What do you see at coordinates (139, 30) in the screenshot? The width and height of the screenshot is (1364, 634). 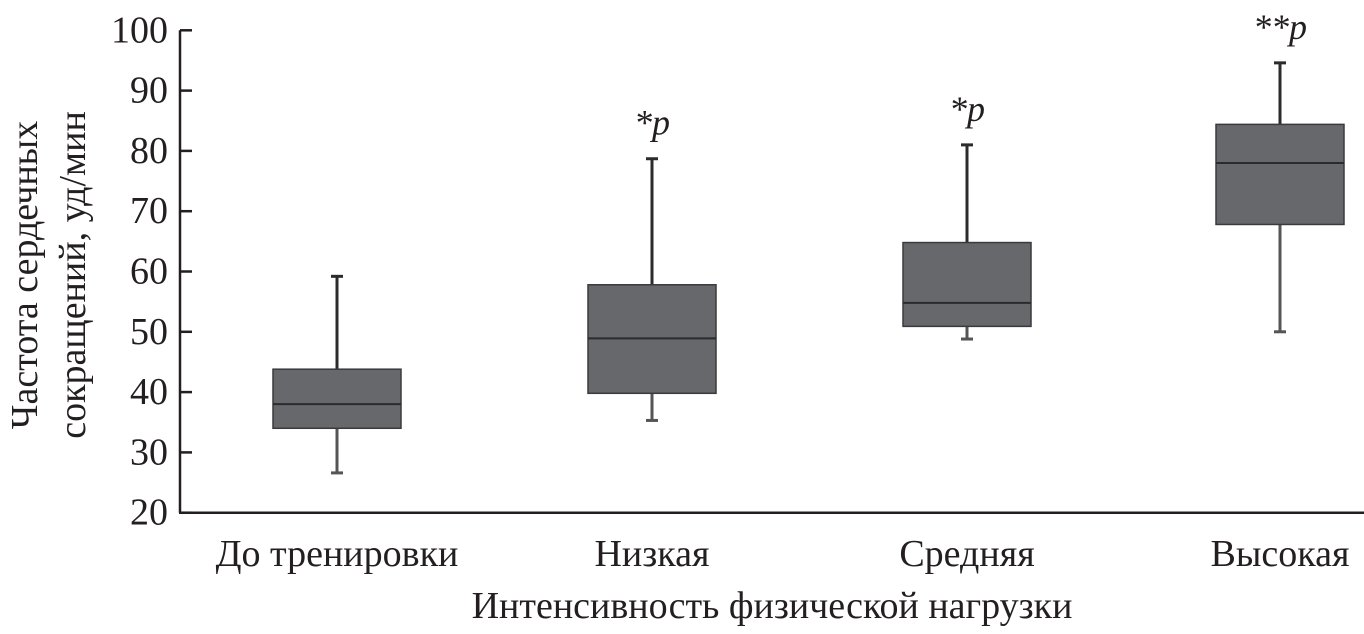 I see `y-tick-label: 100` at bounding box center [139, 30].